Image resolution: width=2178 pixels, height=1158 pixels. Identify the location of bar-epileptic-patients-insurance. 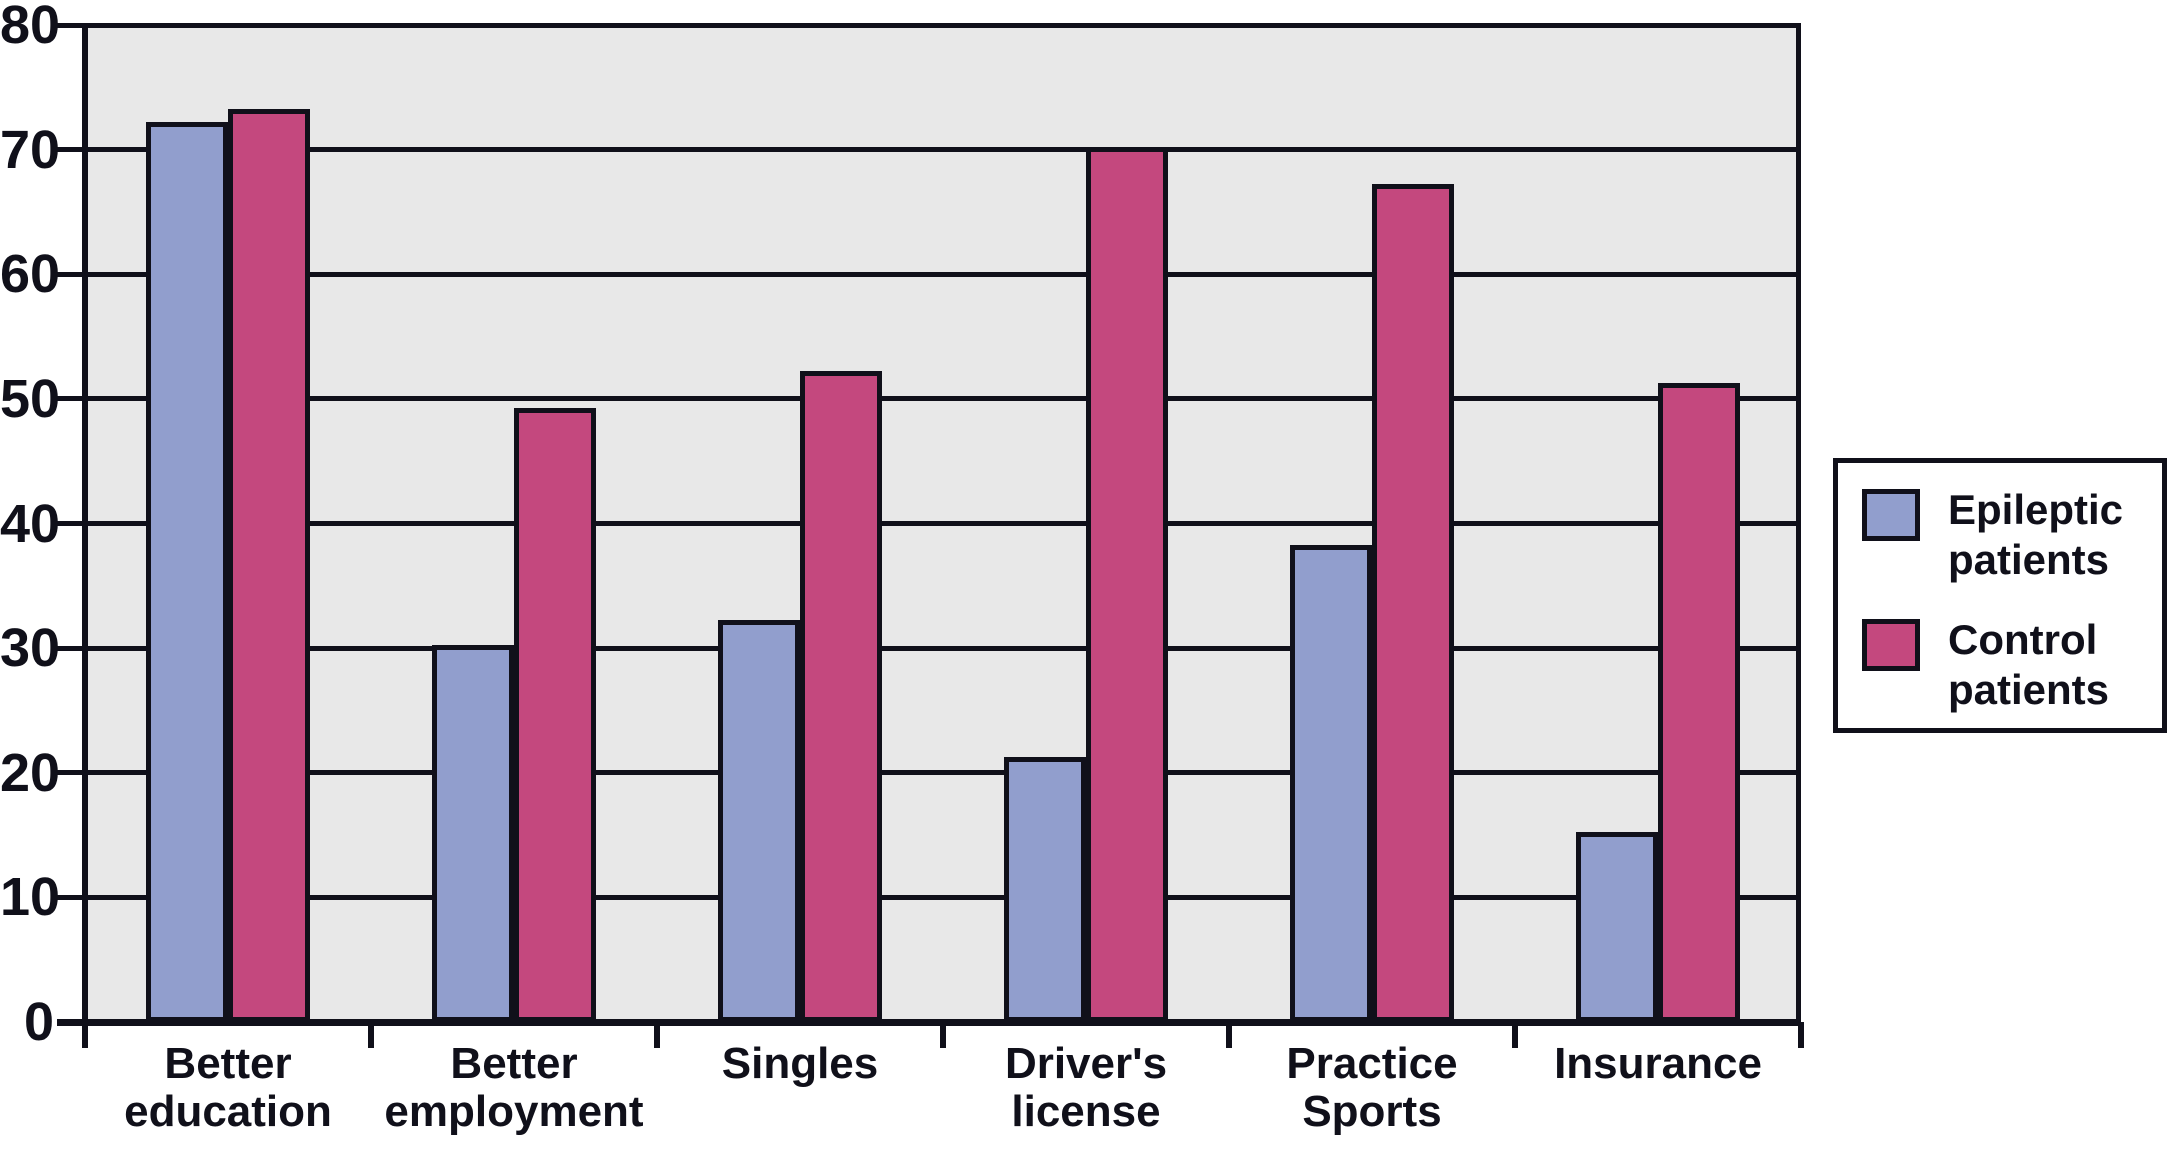
(1617, 927).